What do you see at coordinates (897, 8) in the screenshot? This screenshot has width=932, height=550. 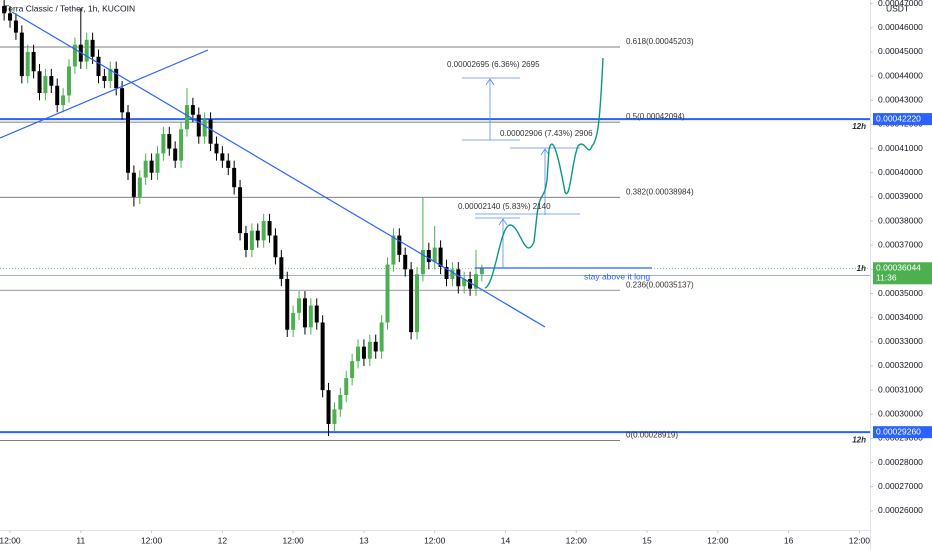 I see `currency-label: USDT` at bounding box center [897, 8].